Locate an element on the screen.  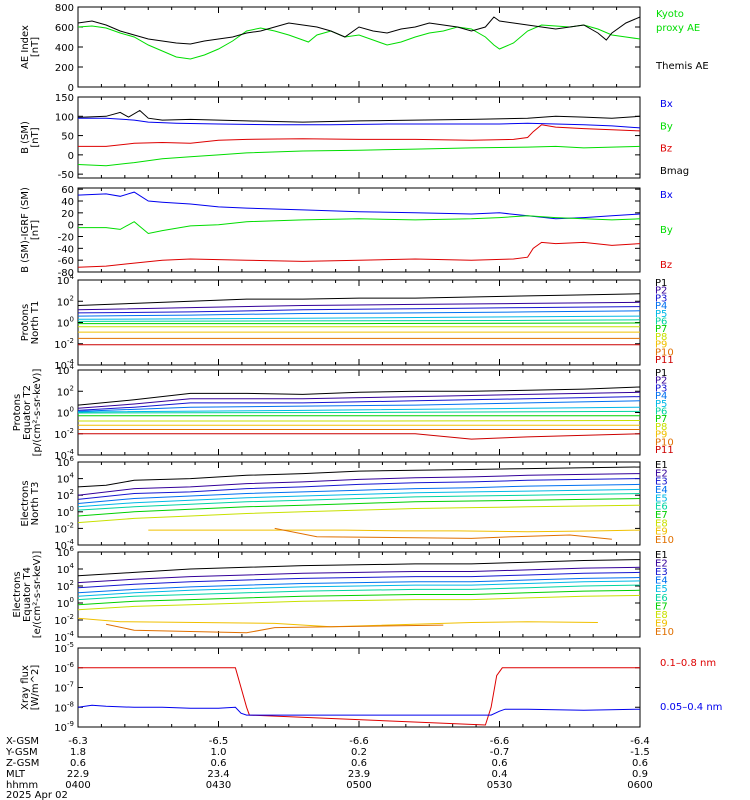
ephemeris-value: -0.7 is located at coordinates (500, 752).